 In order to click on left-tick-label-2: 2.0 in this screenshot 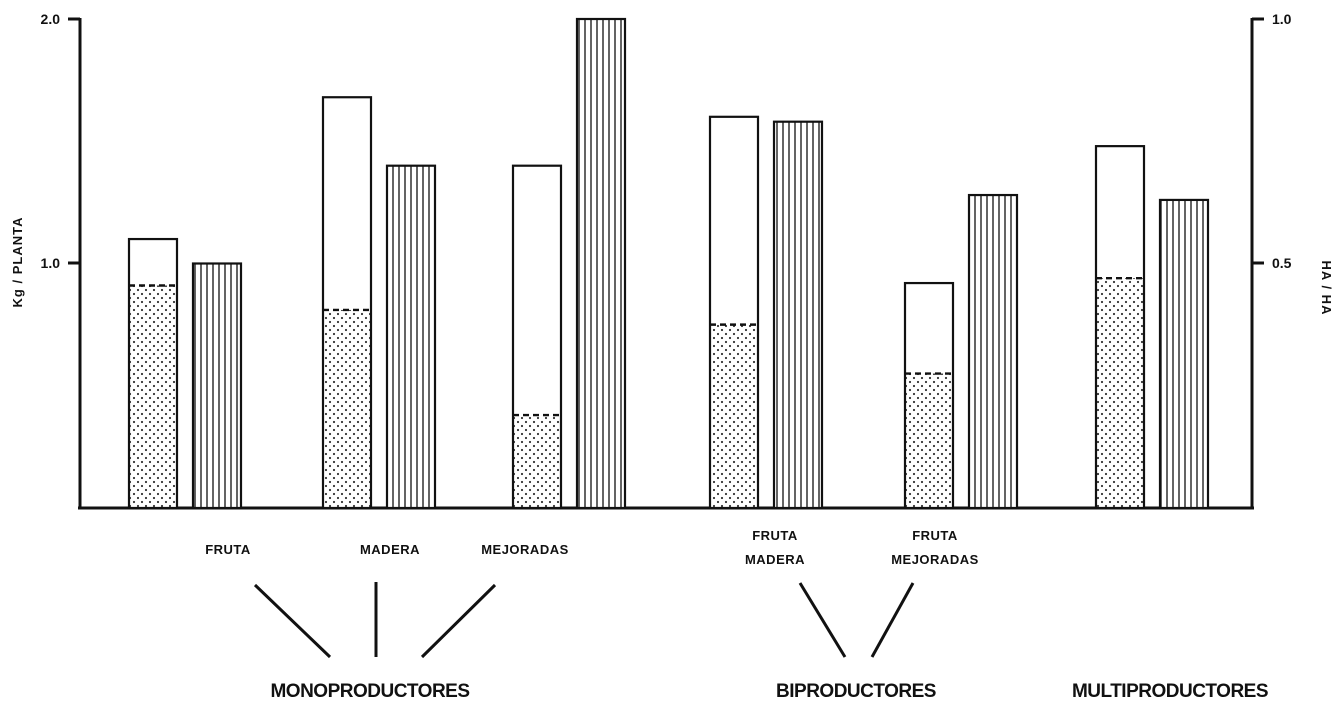, I will do `click(51, 19)`.